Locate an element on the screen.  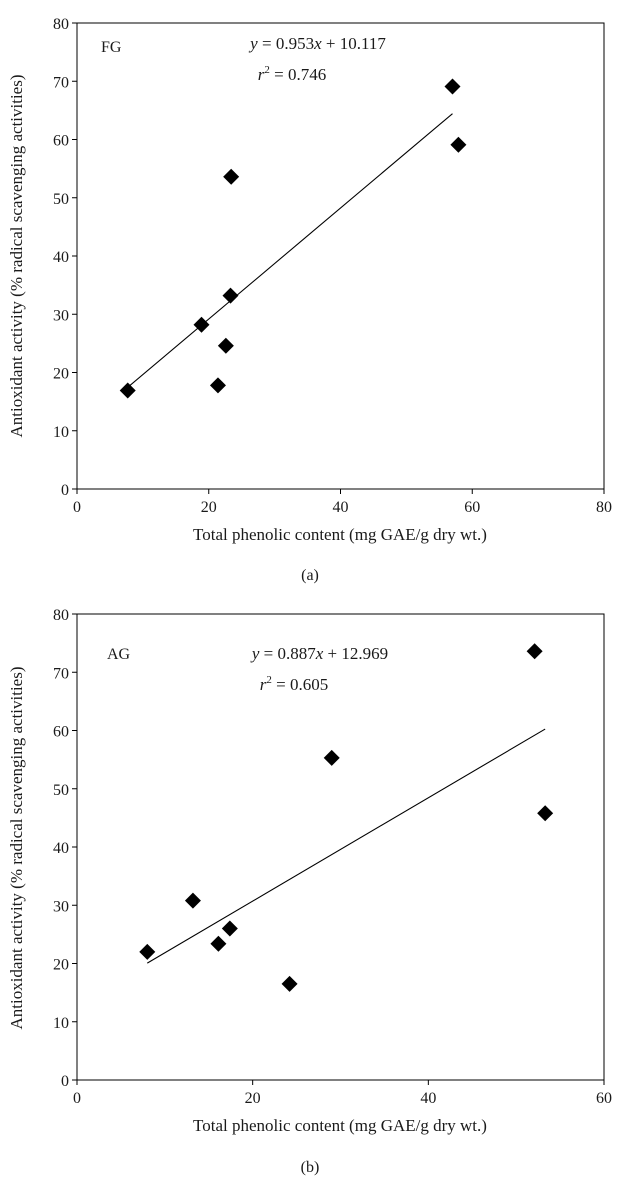
panel-label: AG is located at coordinates (119, 654).